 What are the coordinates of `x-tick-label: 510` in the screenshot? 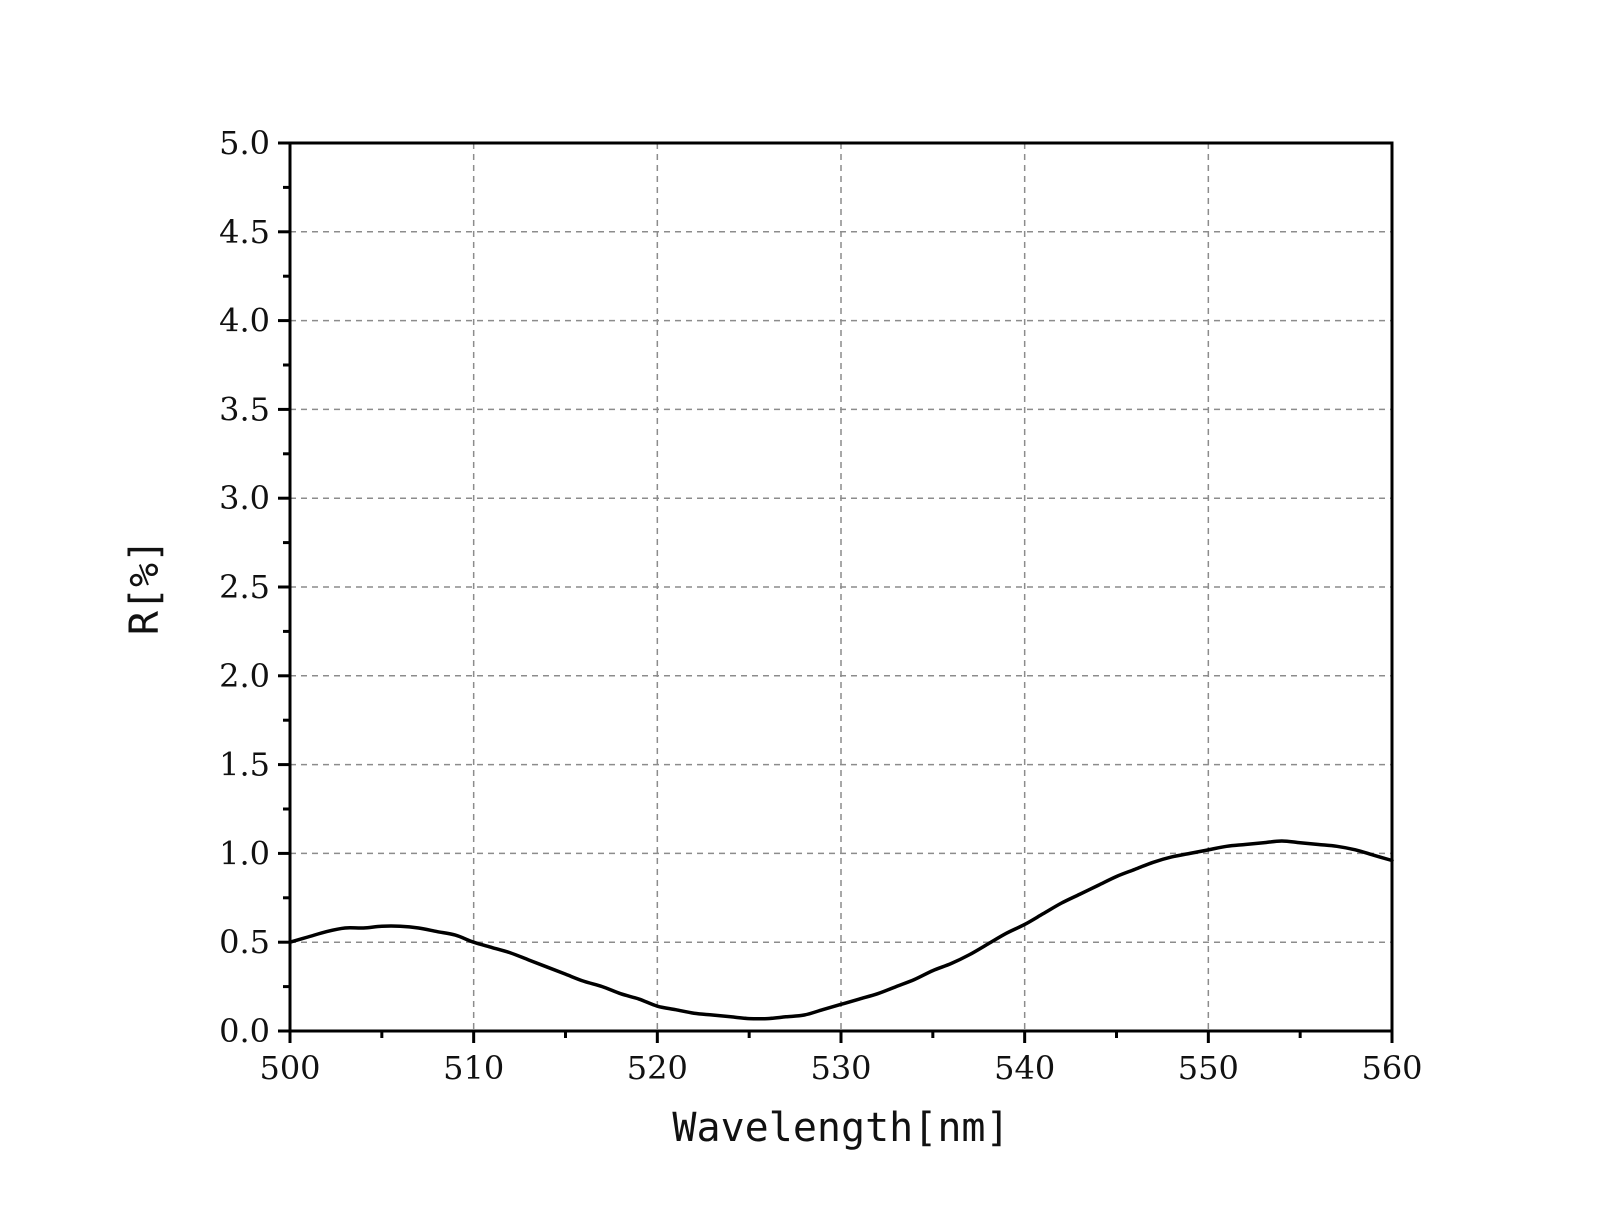 It's located at (473, 1068).